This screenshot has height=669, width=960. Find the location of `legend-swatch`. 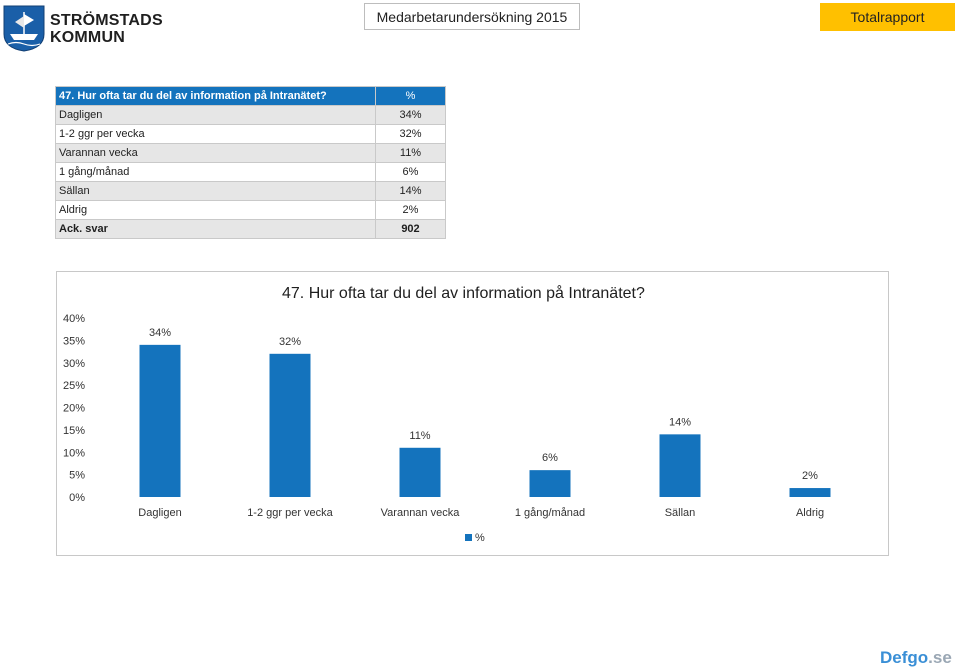

legend-swatch is located at coordinates (468, 537).